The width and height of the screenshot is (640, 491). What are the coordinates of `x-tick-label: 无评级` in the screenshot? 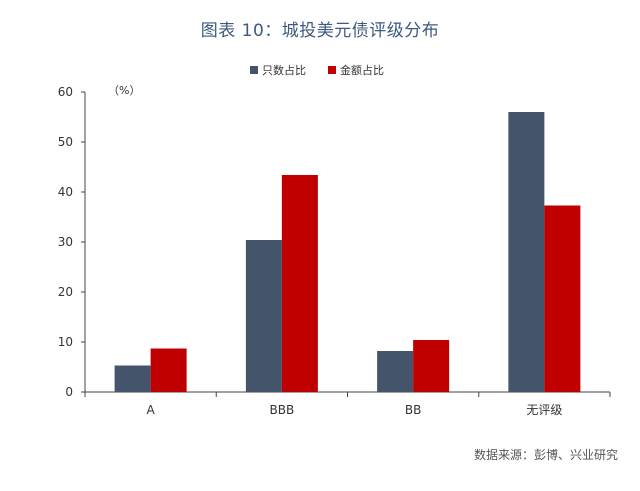 It's located at (544, 410).